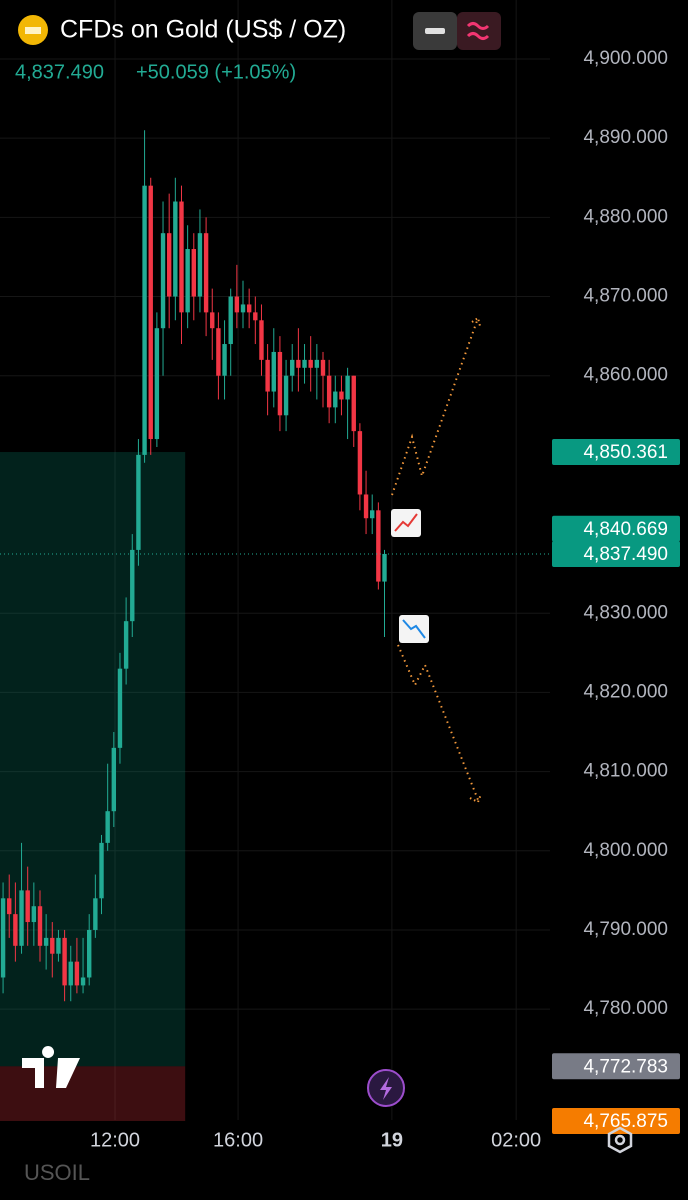 The image size is (688, 1200). I want to click on price-label: 4,765.875, so click(625, 1121).